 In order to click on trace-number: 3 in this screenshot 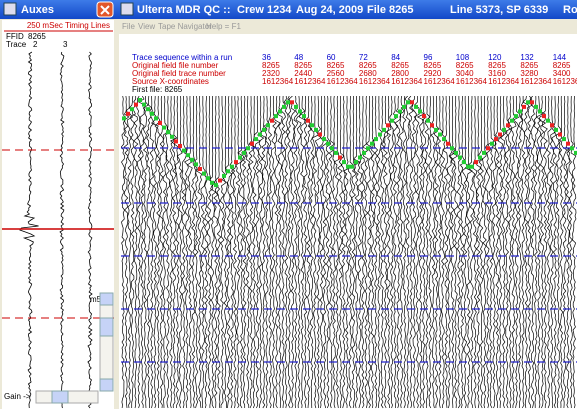, I will do `click(65, 44)`.